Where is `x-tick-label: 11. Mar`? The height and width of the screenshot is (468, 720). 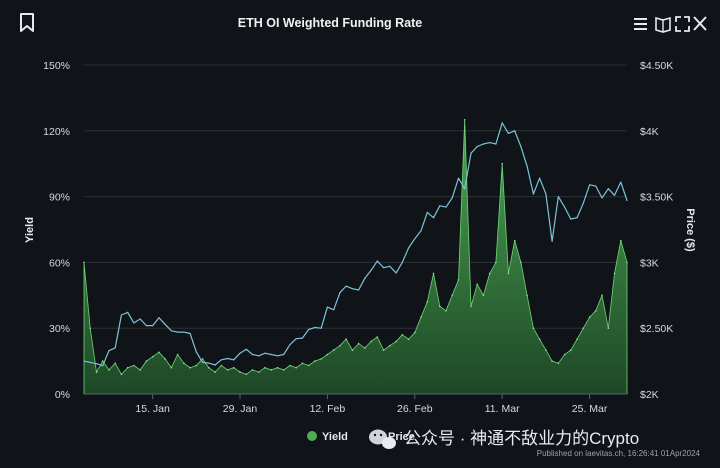 x-tick-label: 11. Mar is located at coordinates (502, 409).